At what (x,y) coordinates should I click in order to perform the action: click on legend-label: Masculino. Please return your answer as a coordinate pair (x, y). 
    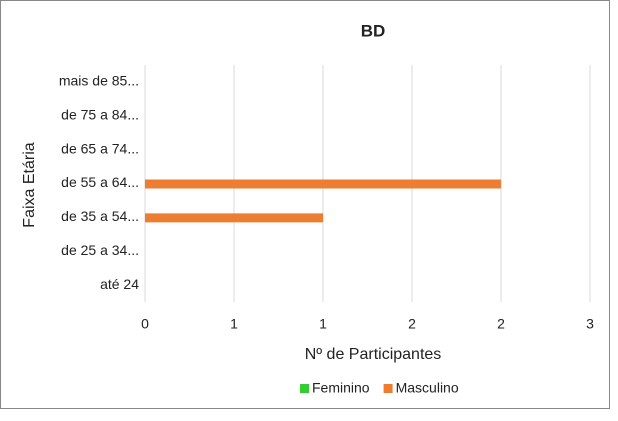
    Looking at the image, I should click on (427, 388).